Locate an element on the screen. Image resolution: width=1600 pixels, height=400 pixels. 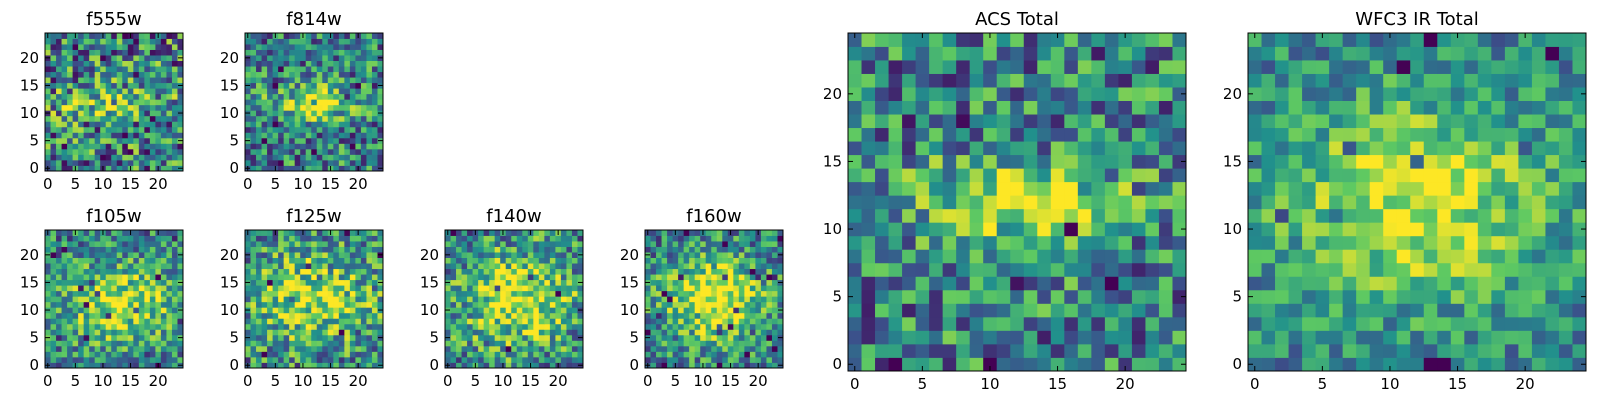
y-tick-label: 5 is located at coordinates (234, 141).